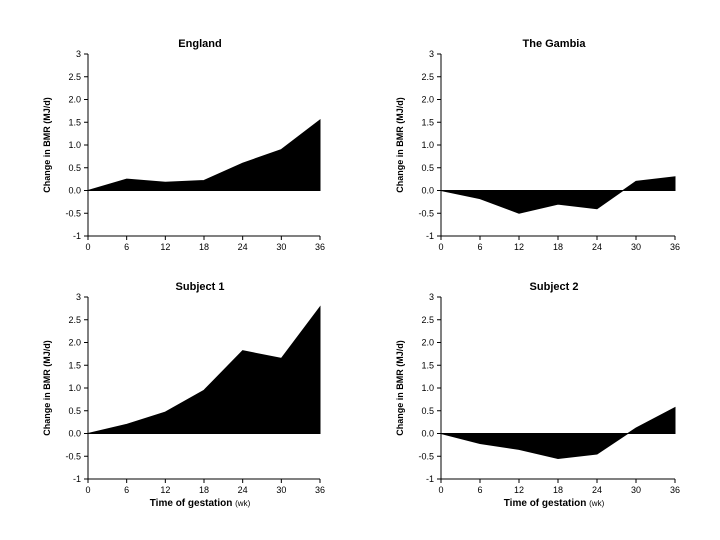  Describe the element at coordinates (200, 287) in the screenshot. I see `panel-title: Subject 1` at that location.